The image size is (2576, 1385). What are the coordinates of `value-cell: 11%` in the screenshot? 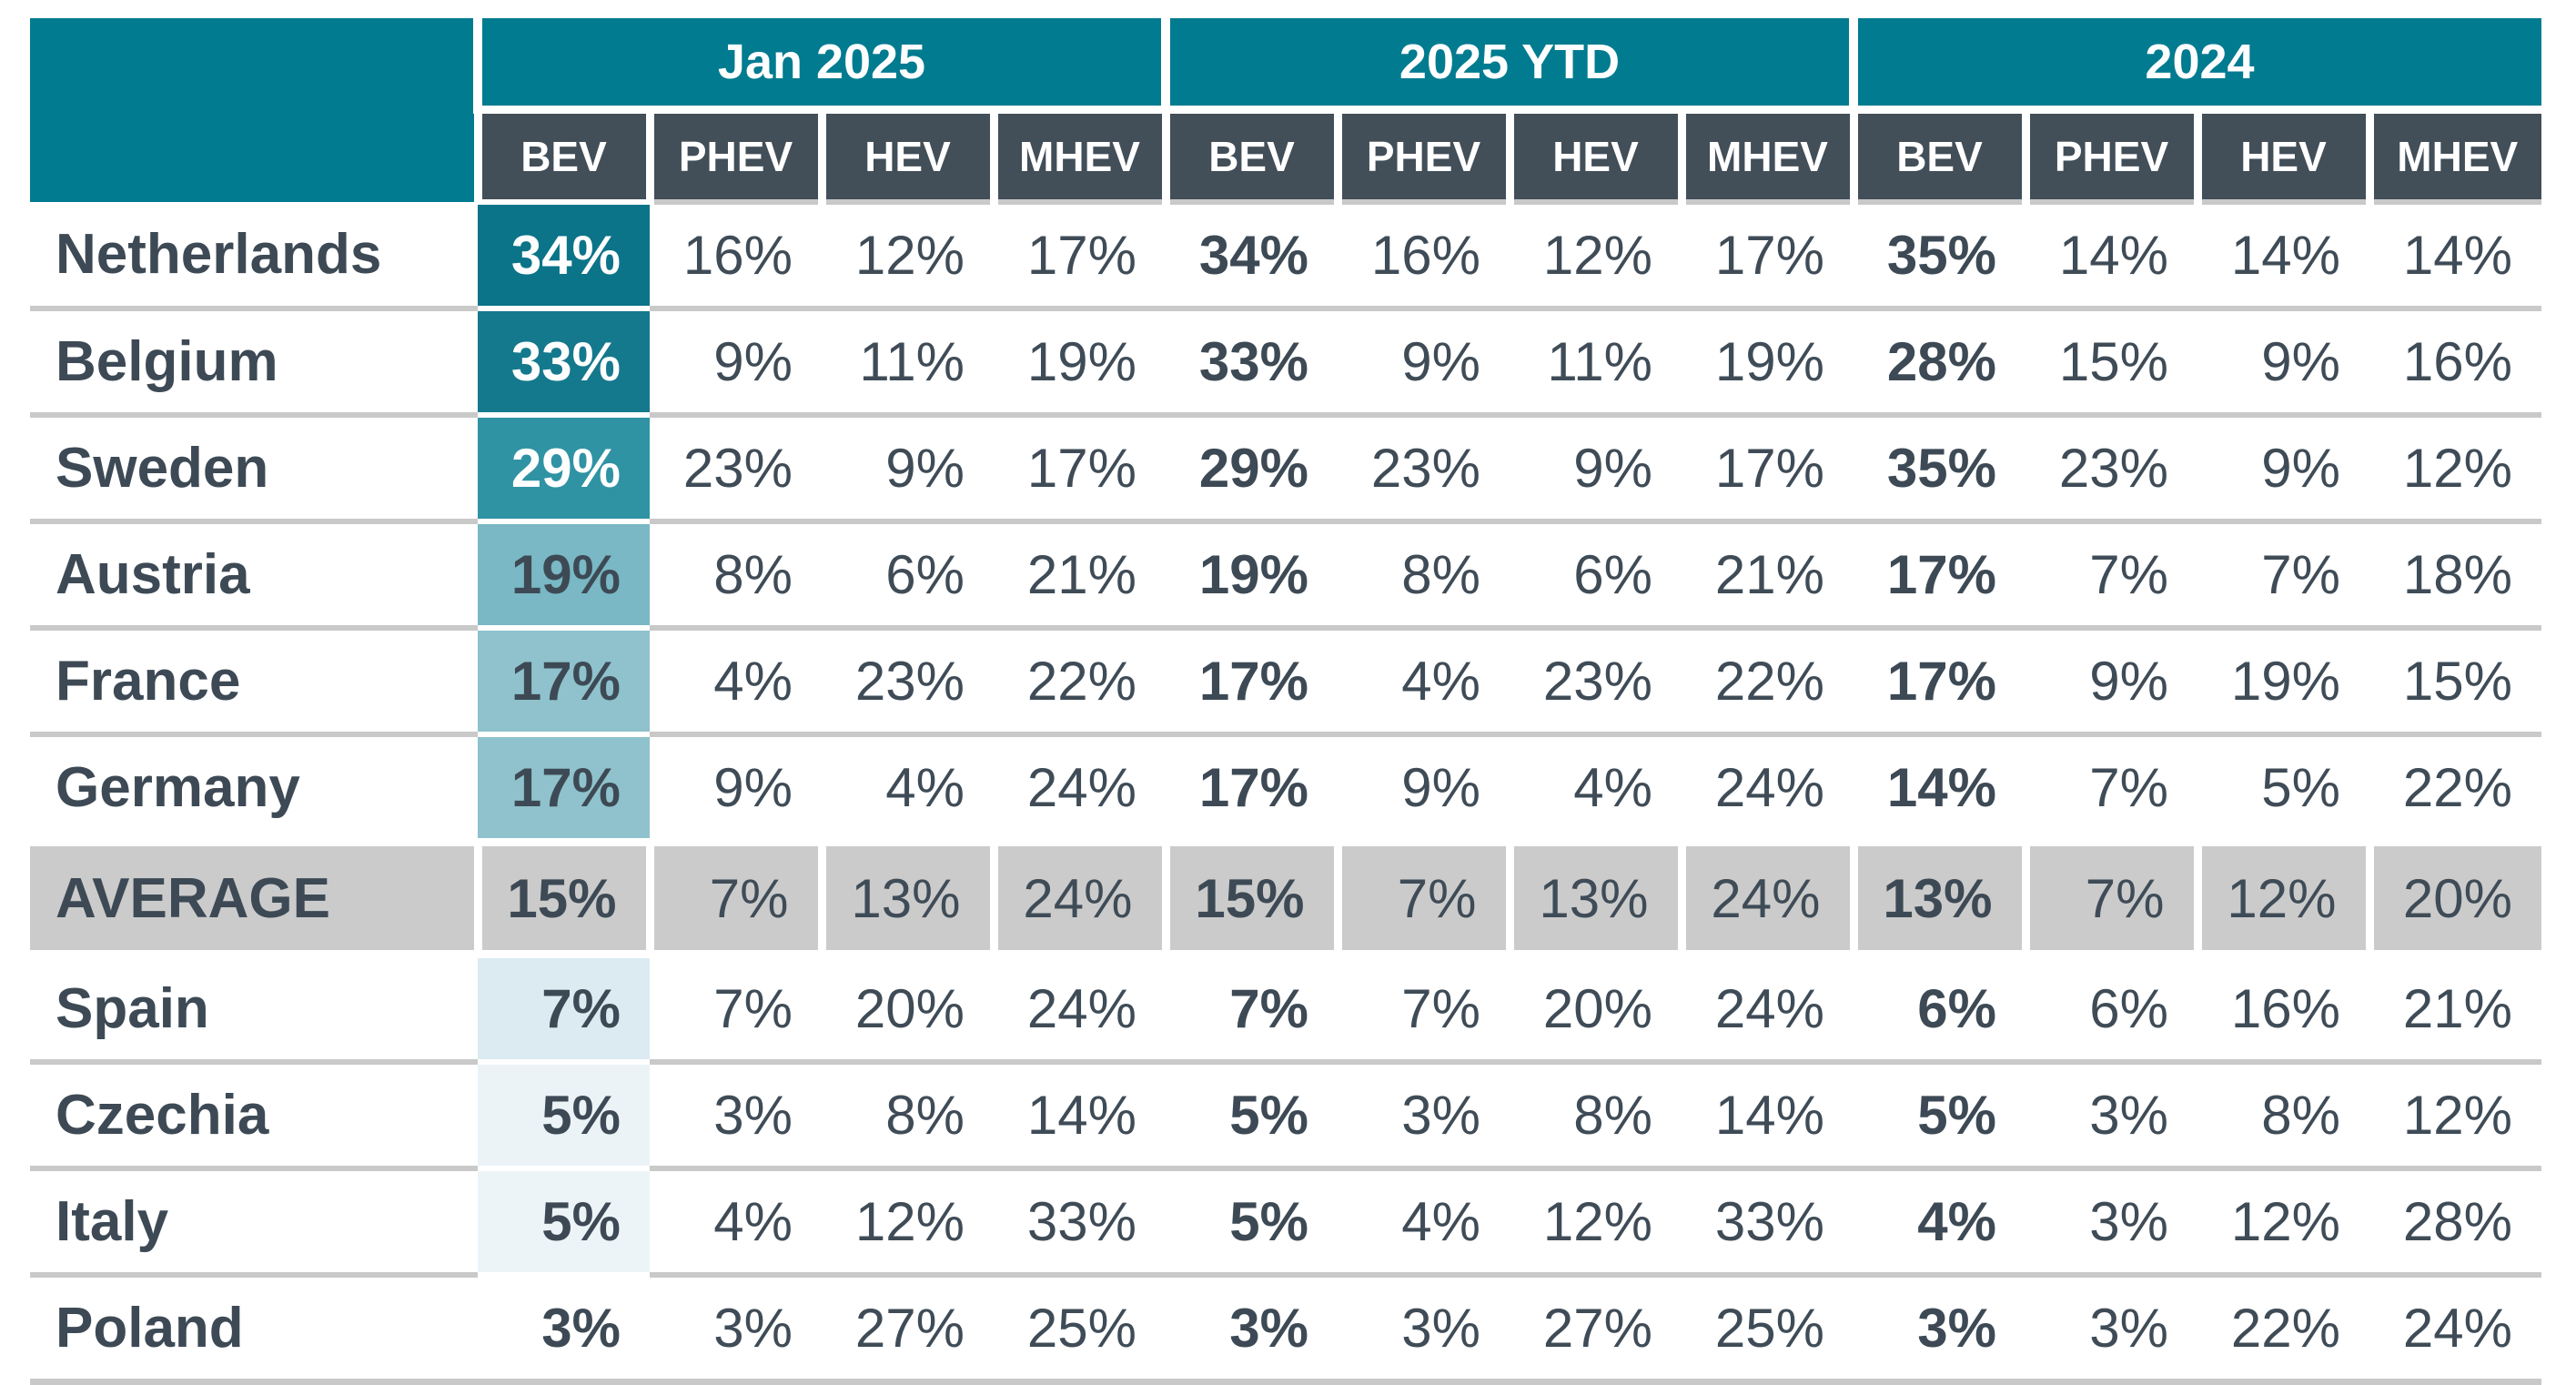 It's located at (1596, 360).